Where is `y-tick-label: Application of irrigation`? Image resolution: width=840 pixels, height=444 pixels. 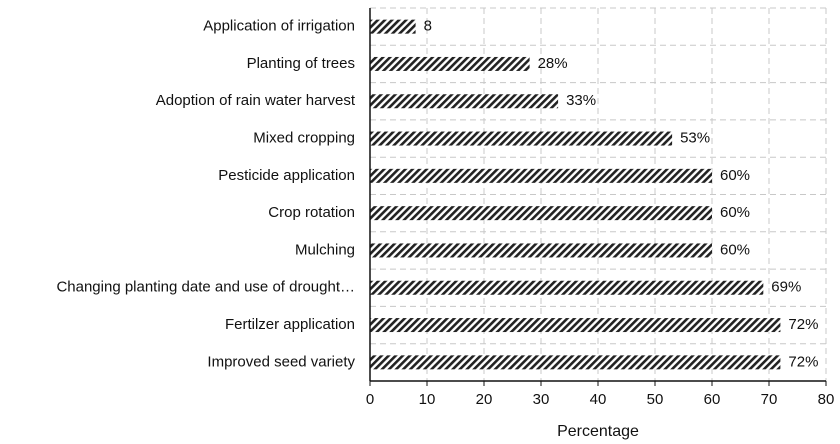 y-tick-label: Application of irrigation is located at coordinates (279, 26).